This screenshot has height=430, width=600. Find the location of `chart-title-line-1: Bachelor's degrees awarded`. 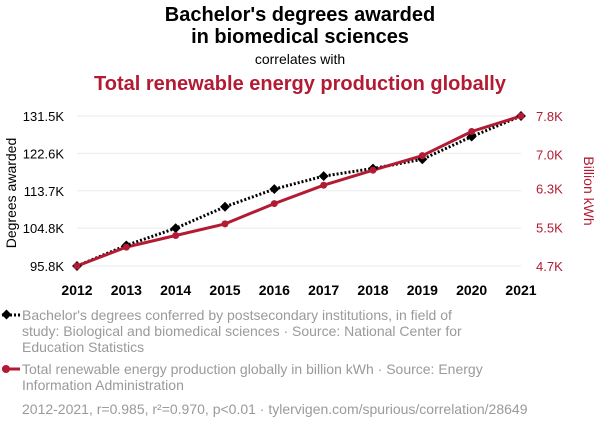

chart-title-line-1: Bachelor's degrees awarded is located at coordinates (300, 15).